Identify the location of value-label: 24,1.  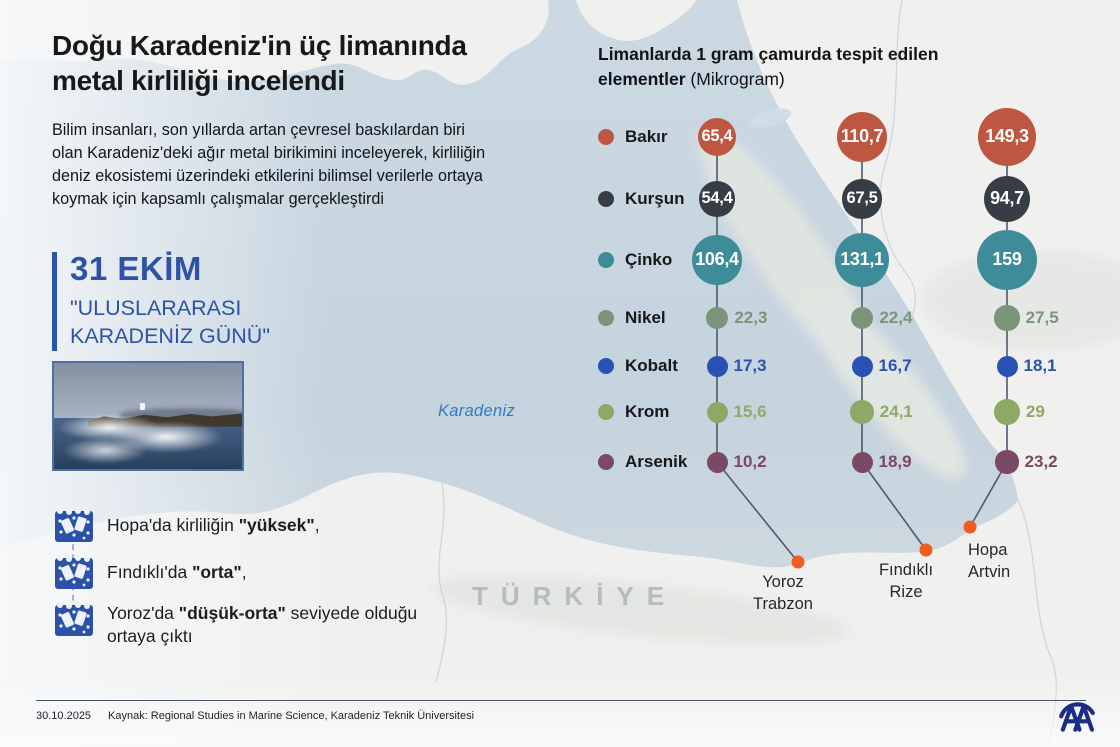
(896, 411).